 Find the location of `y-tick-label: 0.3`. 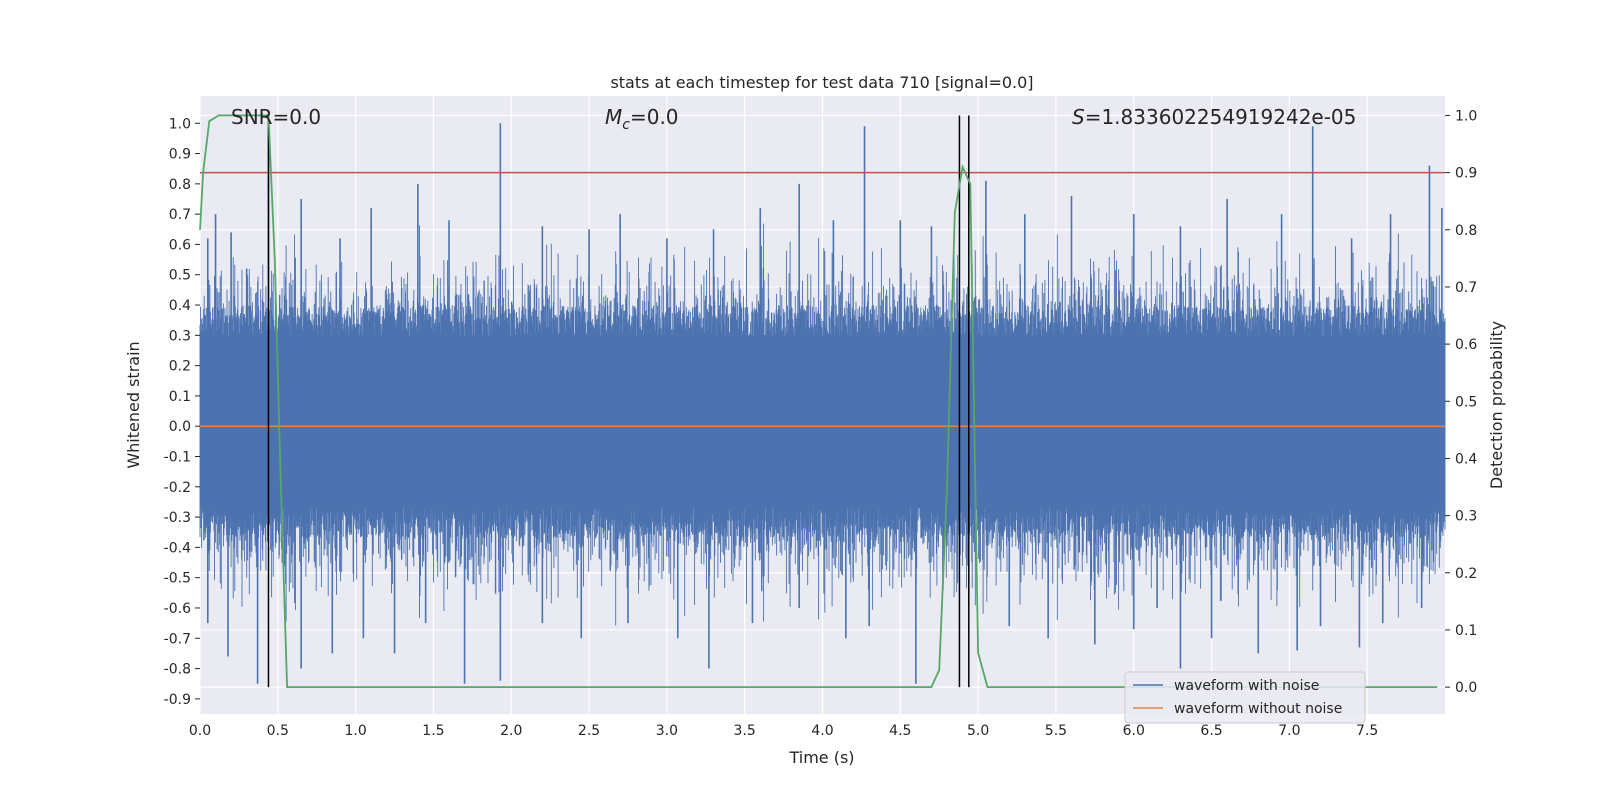

y-tick-label: 0.3 is located at coordinates (180, 336).